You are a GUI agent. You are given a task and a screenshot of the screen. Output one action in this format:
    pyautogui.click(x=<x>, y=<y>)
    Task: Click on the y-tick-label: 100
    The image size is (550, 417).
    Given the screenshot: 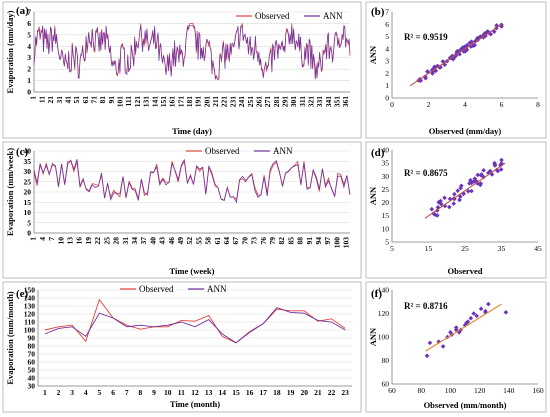 What is the action you would take?
    pyautogui.click(x=30, y=330)
    